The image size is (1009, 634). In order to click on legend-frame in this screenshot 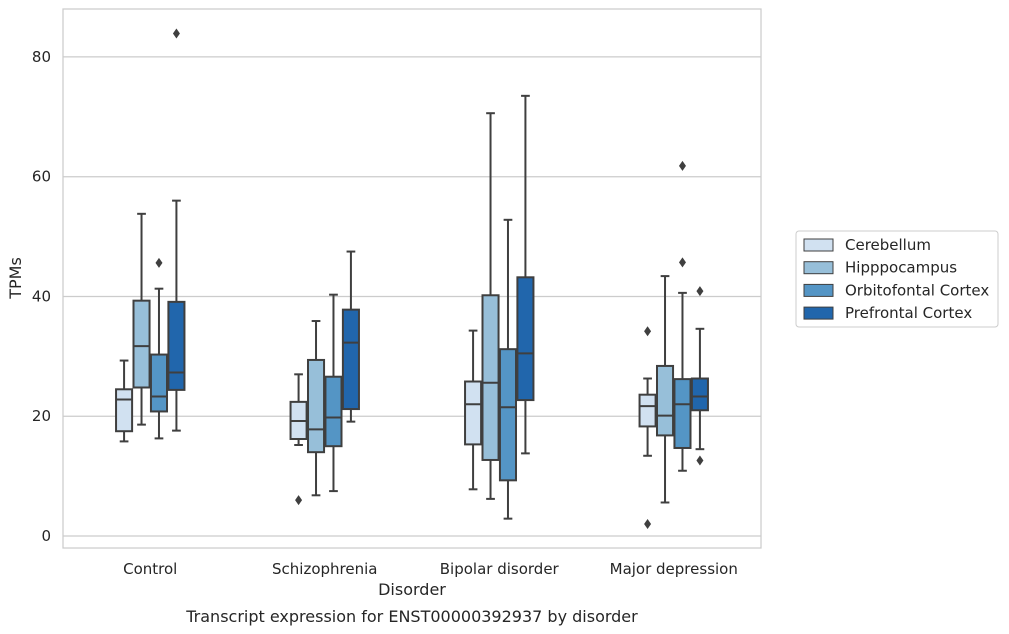, I will do `click(897, 279)`.